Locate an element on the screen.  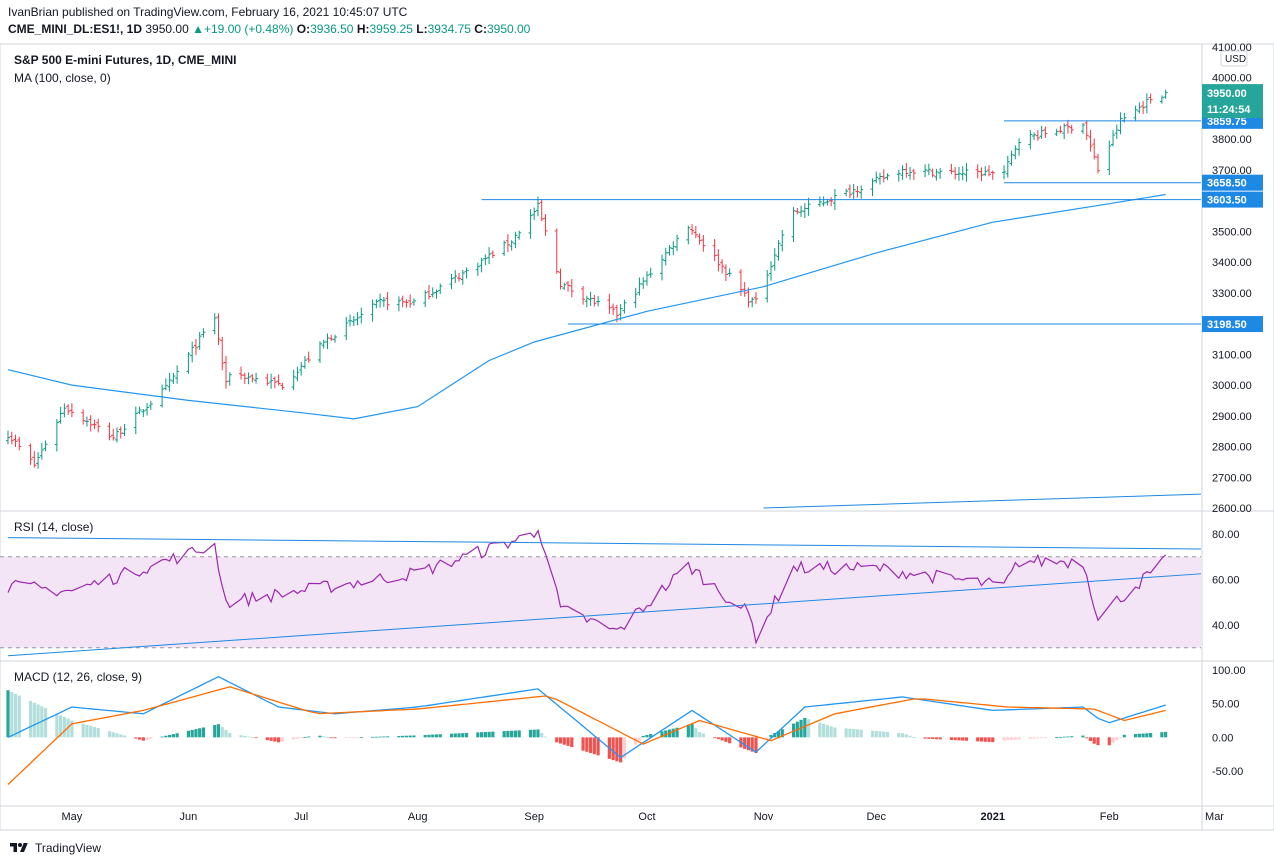
level-price-label: 3859.75 is located at coordinates (1227, 122).